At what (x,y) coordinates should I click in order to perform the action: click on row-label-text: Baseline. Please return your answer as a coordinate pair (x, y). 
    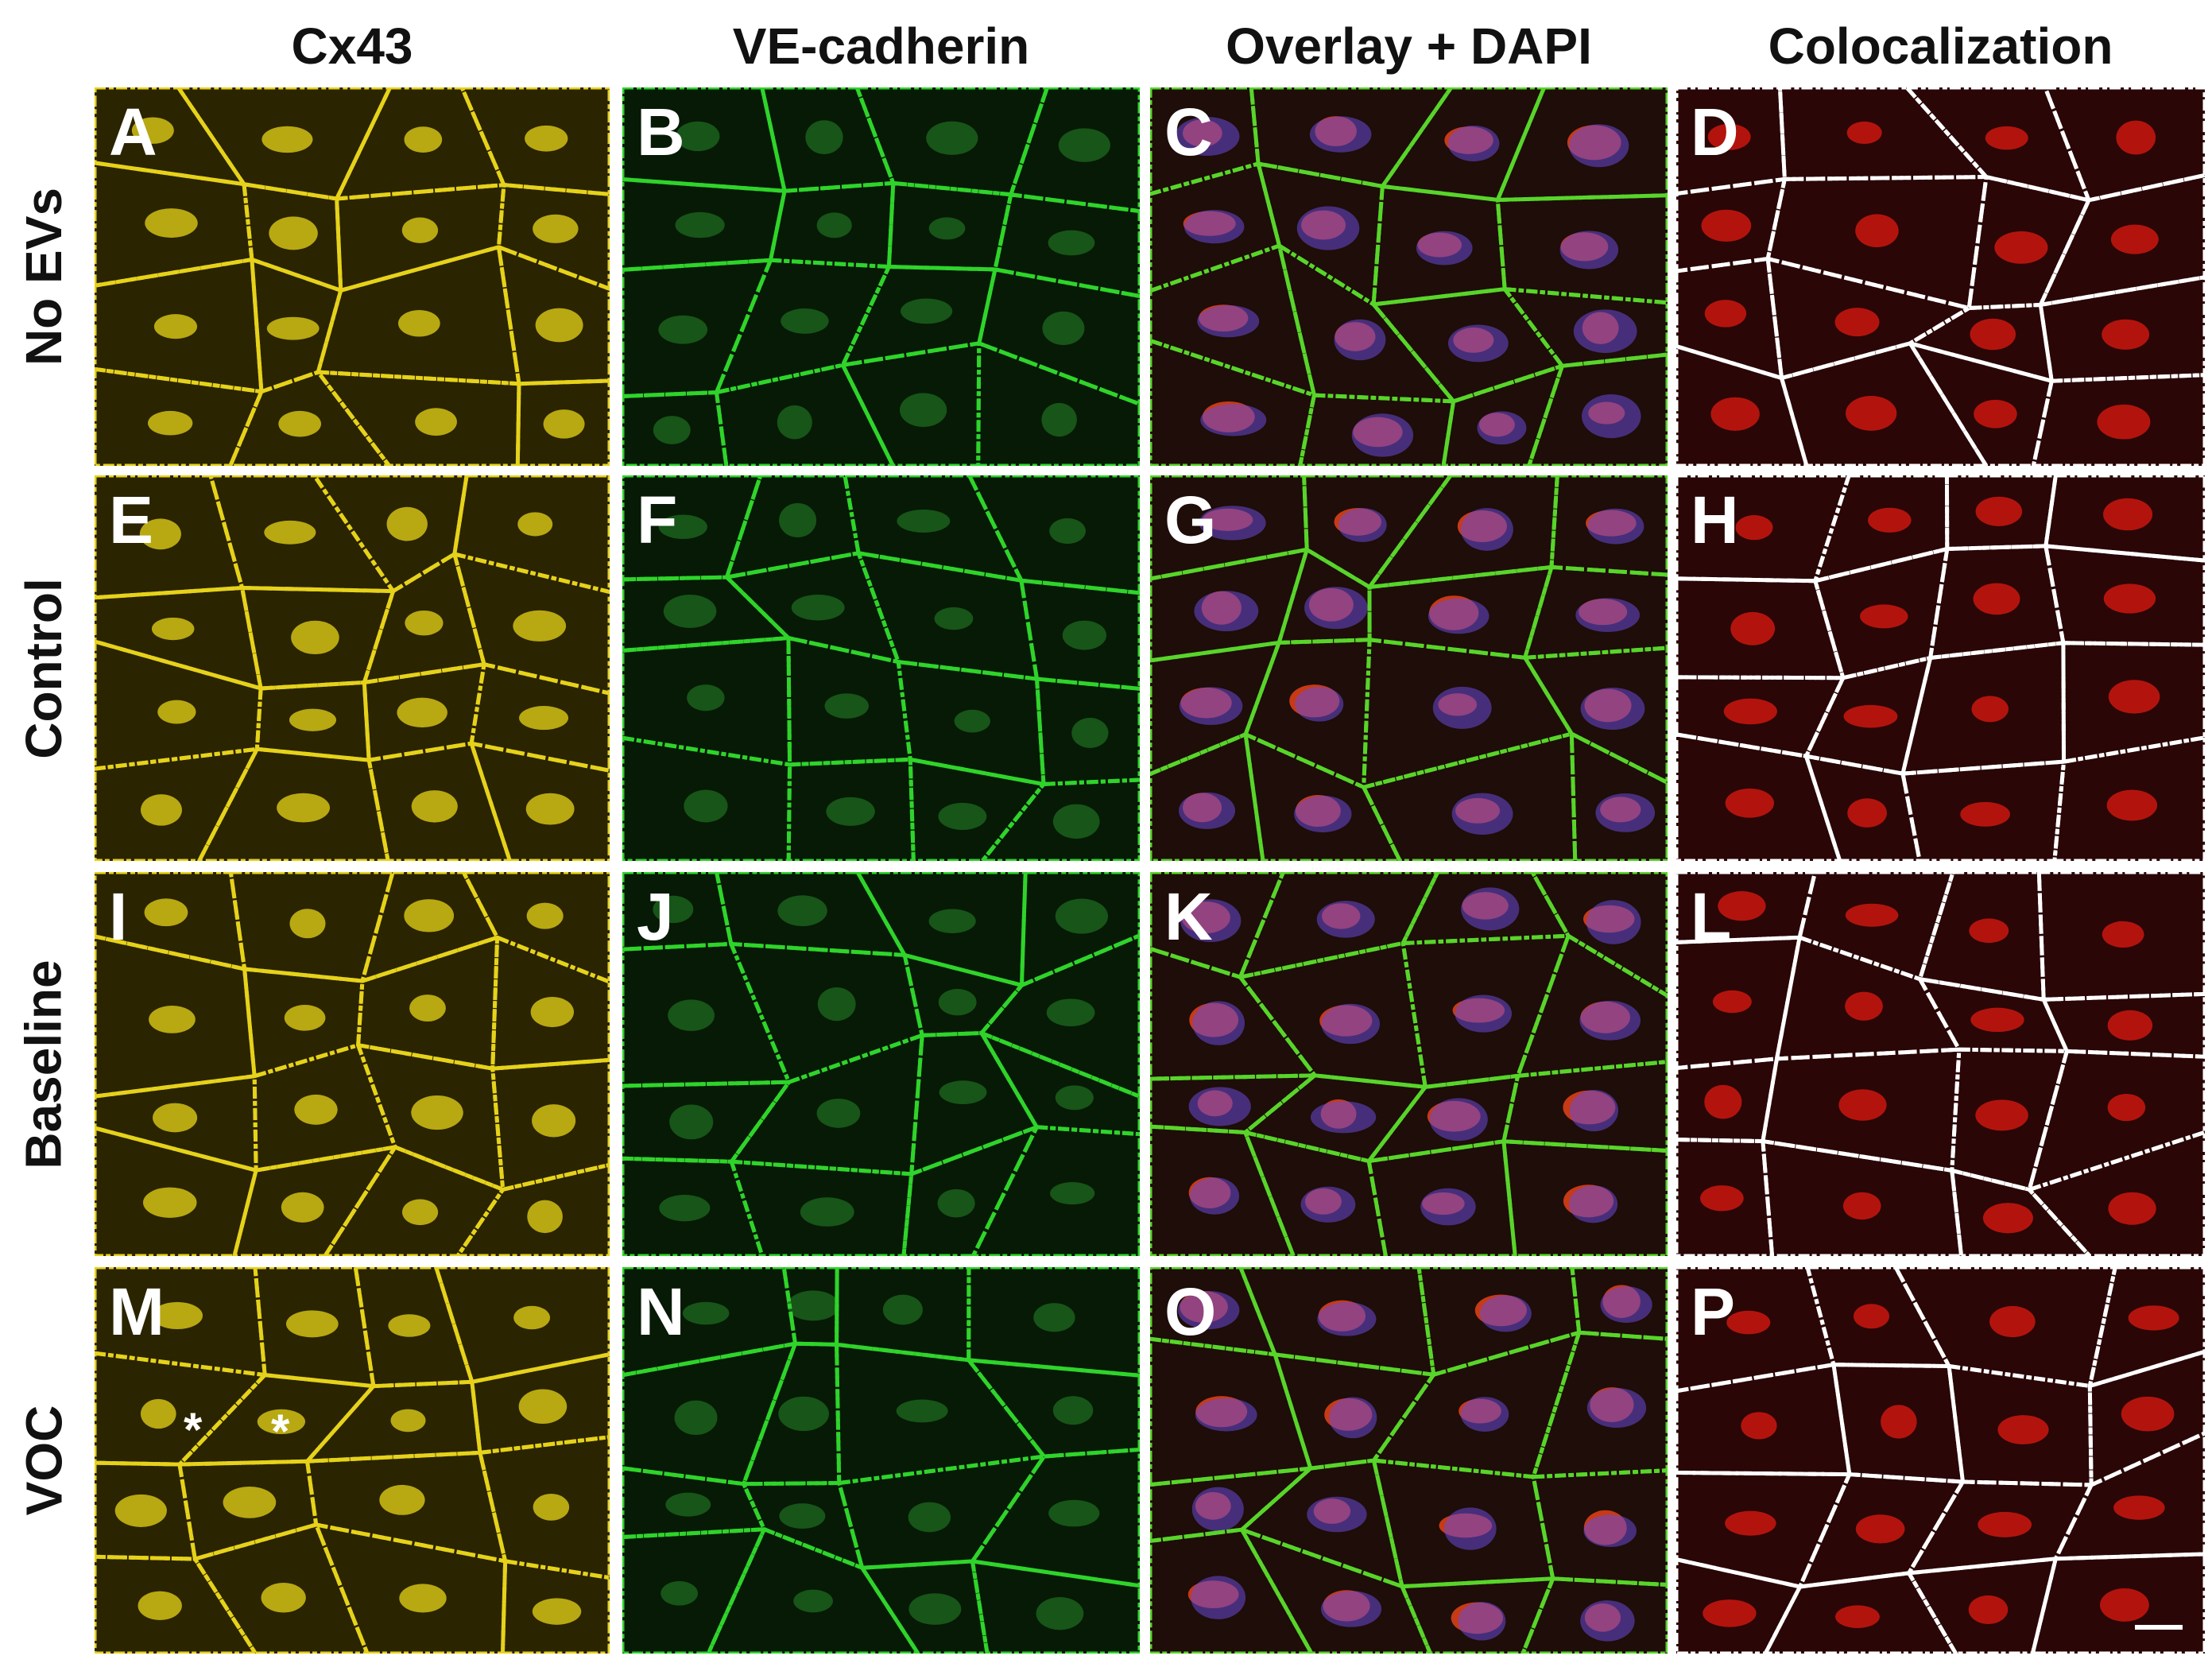
    Looking at the image, I should click on (43, 1064).